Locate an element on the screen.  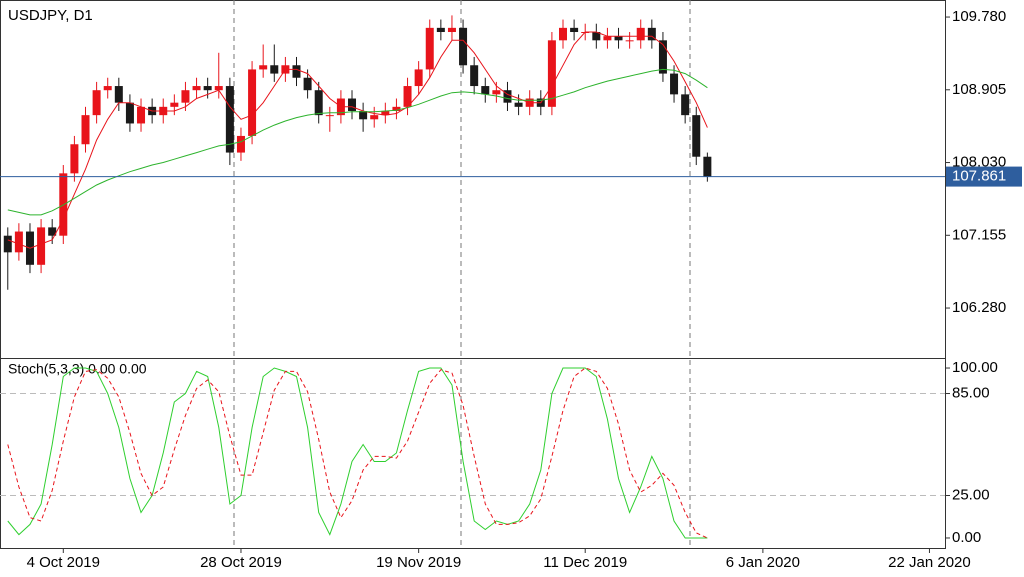
x-tick-label: 6 Jan 2020 is located at coordinates (763, 562).